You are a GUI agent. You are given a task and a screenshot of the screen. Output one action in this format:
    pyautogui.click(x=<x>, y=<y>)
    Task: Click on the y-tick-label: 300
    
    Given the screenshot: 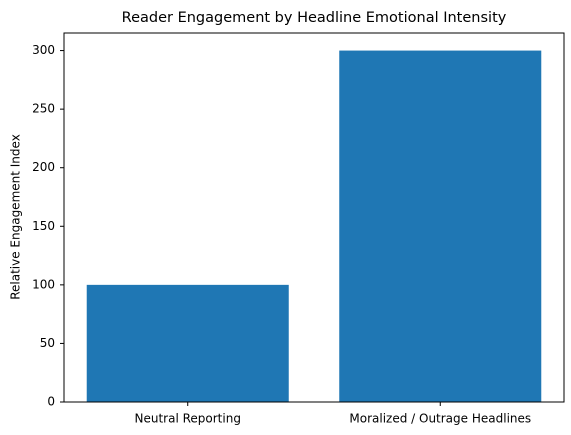 What is the action you would take?
    pyautogui.click(x=43, y=50)
    